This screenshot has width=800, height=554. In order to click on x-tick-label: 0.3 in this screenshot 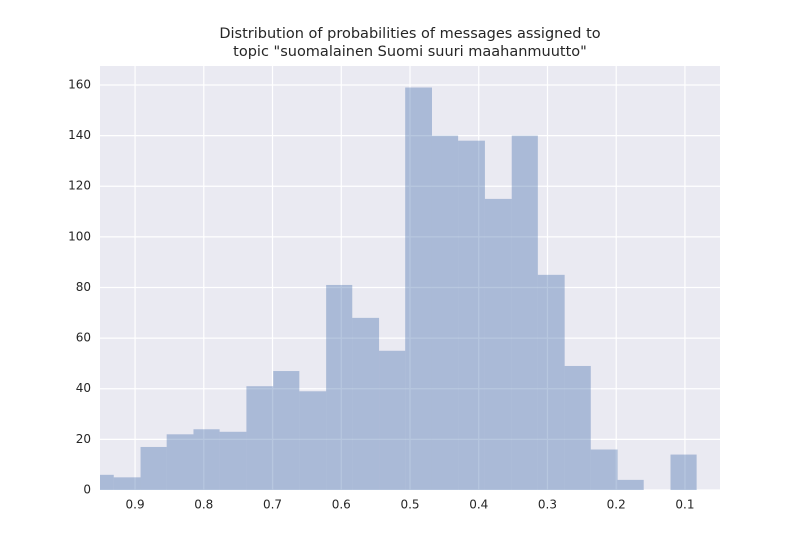, I will do `click(547, 505)`.